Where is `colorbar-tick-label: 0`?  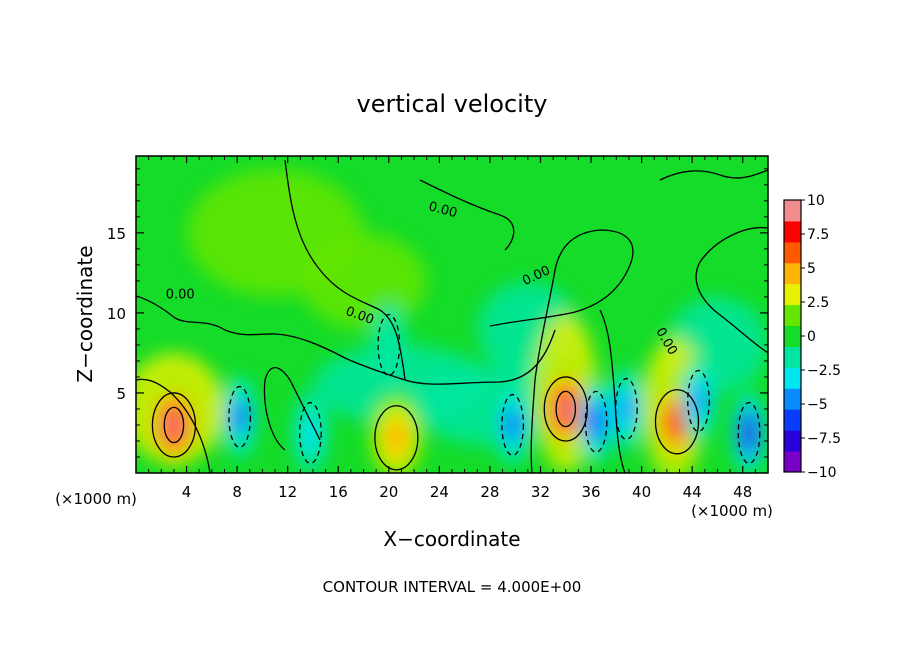
colorbar-tick-label: 0 is located at coordinates (811, 337).